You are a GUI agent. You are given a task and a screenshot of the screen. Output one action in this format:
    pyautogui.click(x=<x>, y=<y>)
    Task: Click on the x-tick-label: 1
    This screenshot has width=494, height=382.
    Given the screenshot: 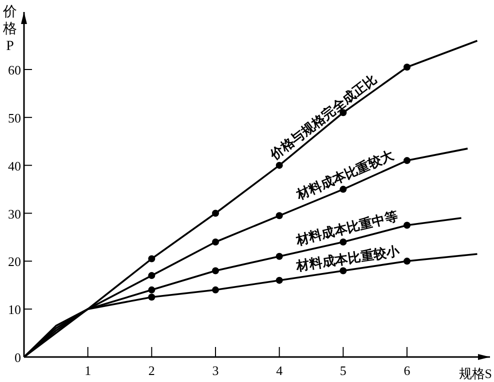 What is the action you would take?
    pyautogui.click(x=88, y=370)
    